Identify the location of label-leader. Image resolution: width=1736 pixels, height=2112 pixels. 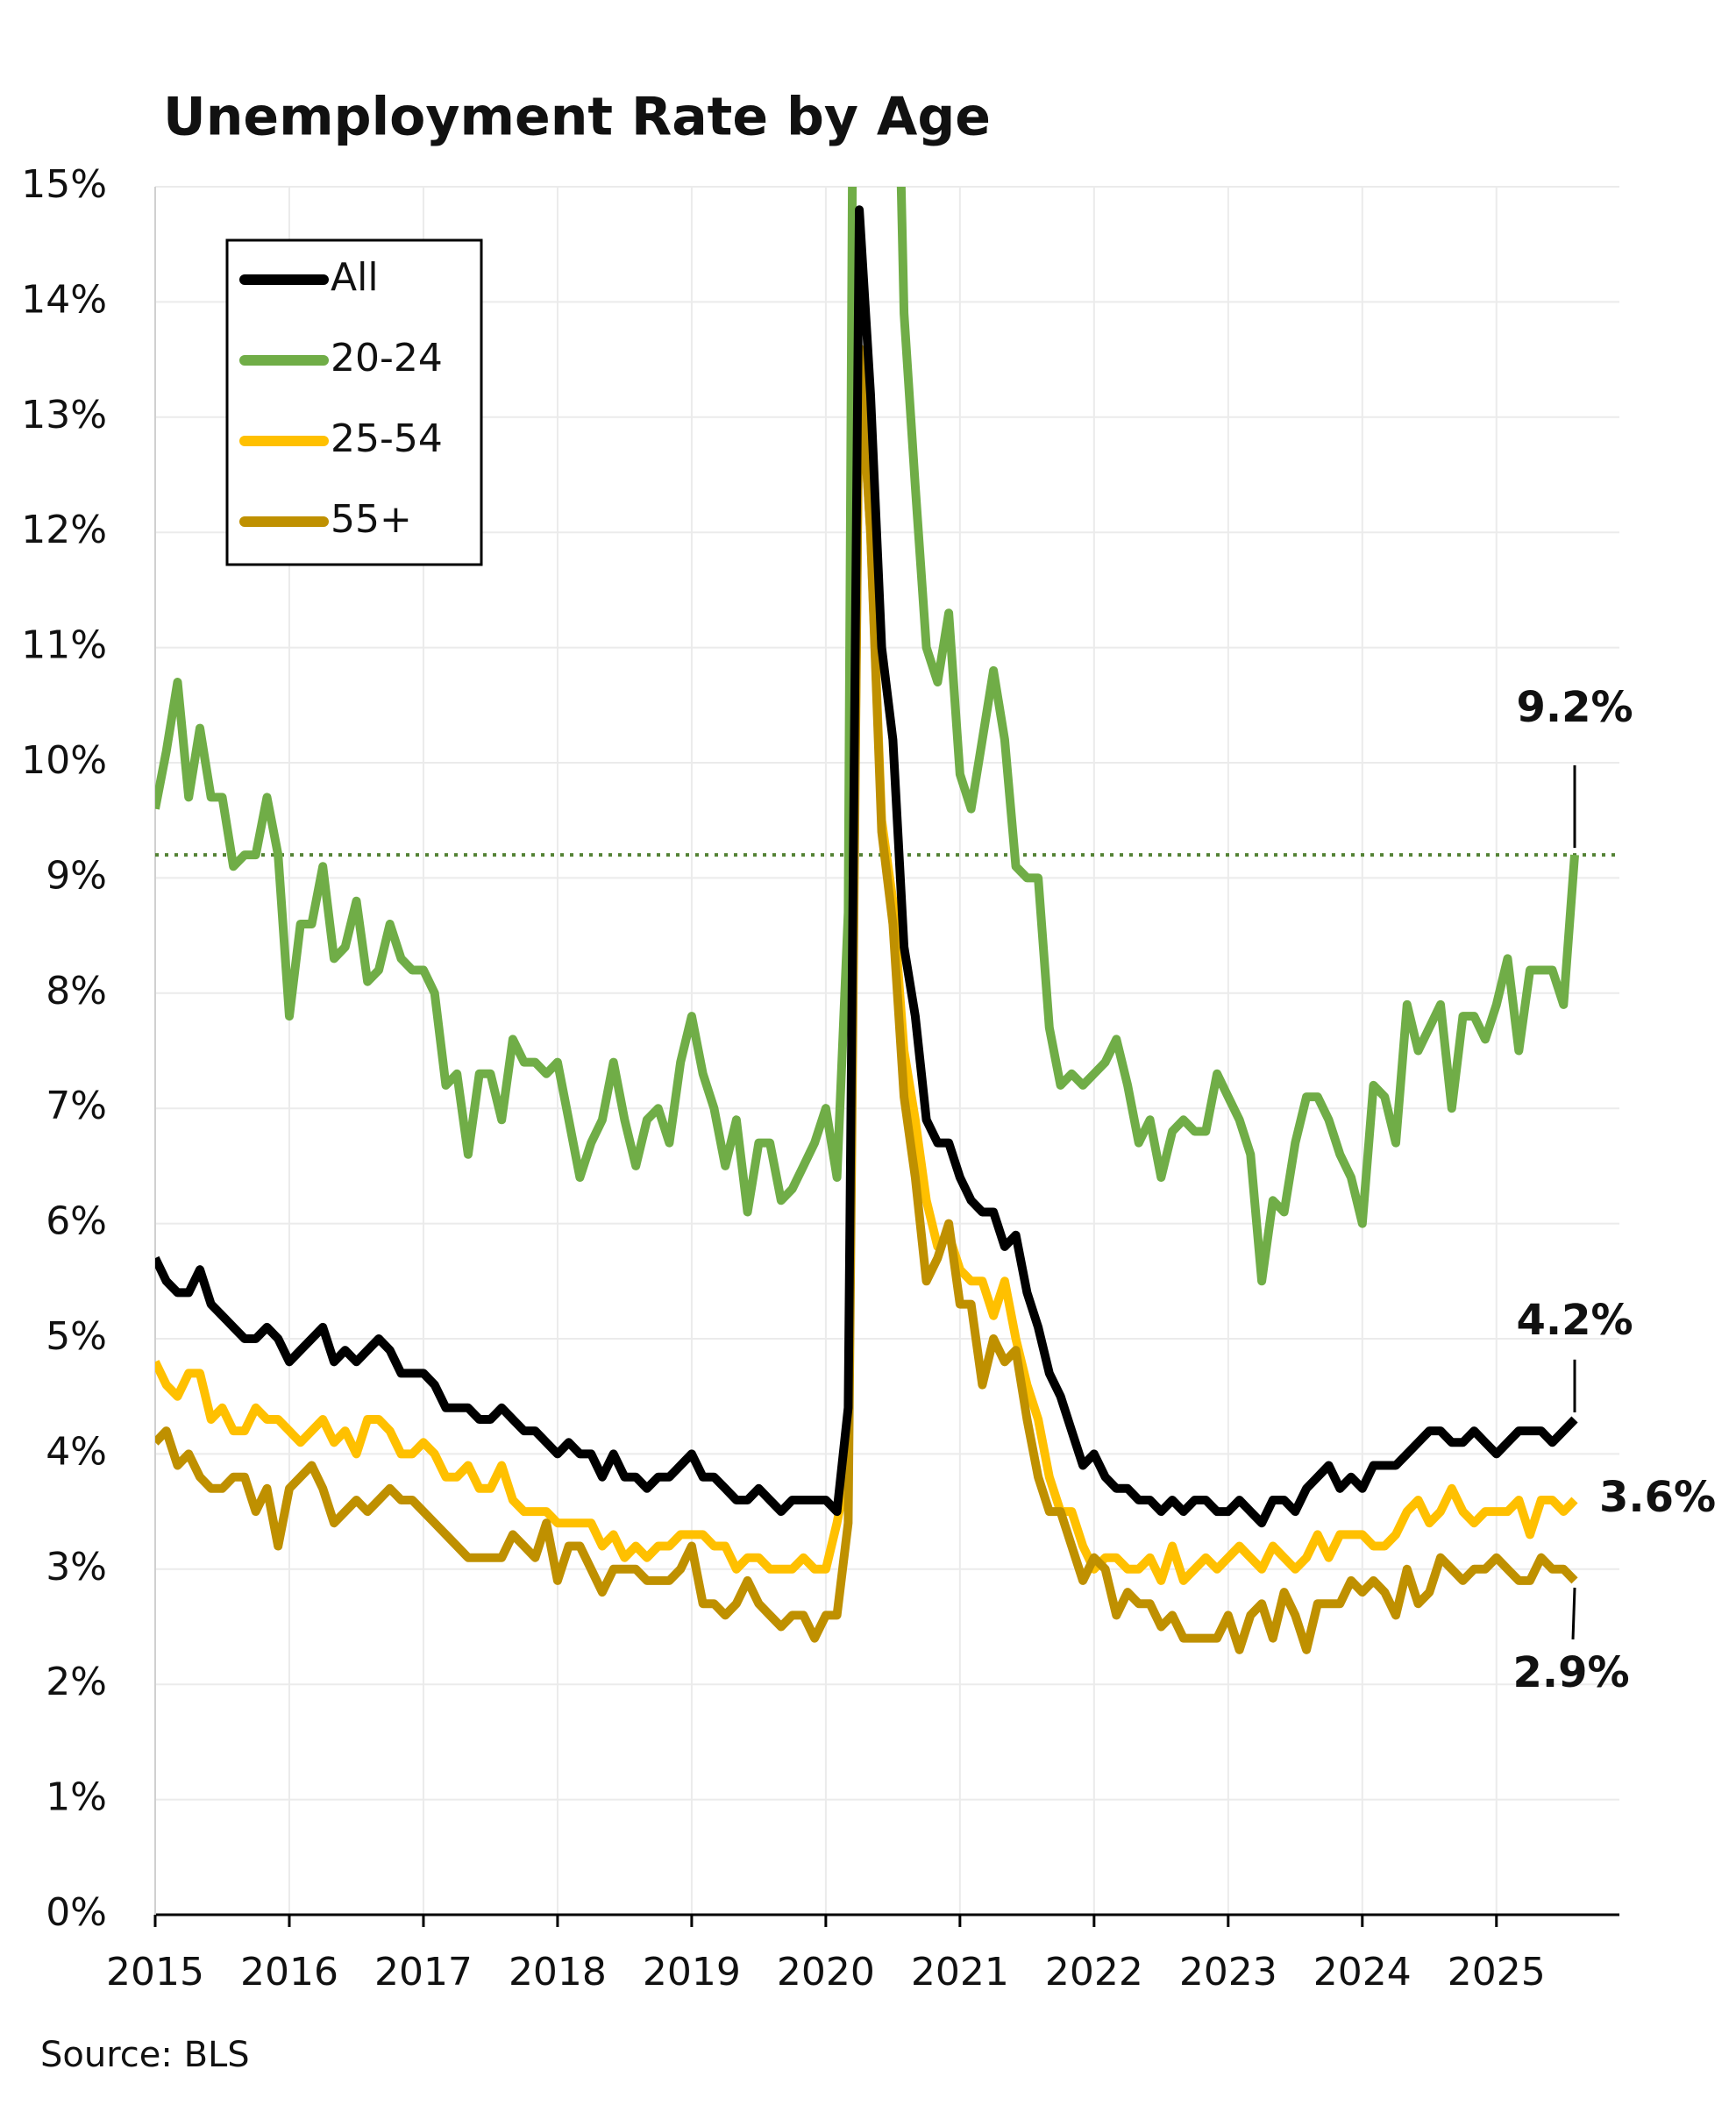
(1573, 1613).